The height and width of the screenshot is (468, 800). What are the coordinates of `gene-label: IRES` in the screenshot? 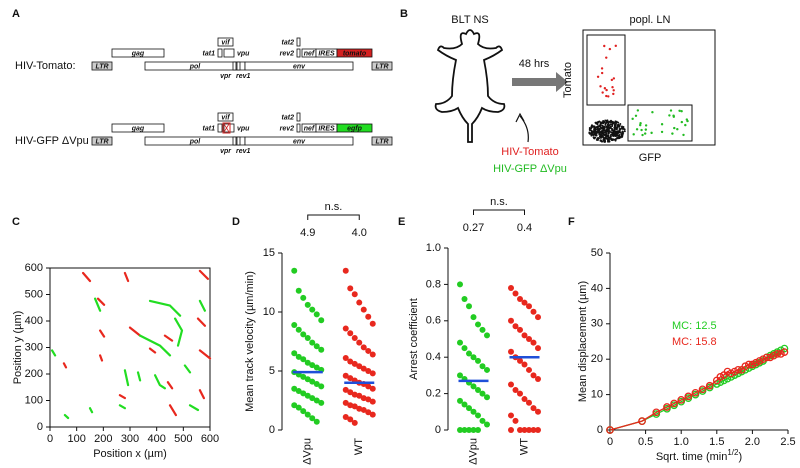 It's located at (326, 53).